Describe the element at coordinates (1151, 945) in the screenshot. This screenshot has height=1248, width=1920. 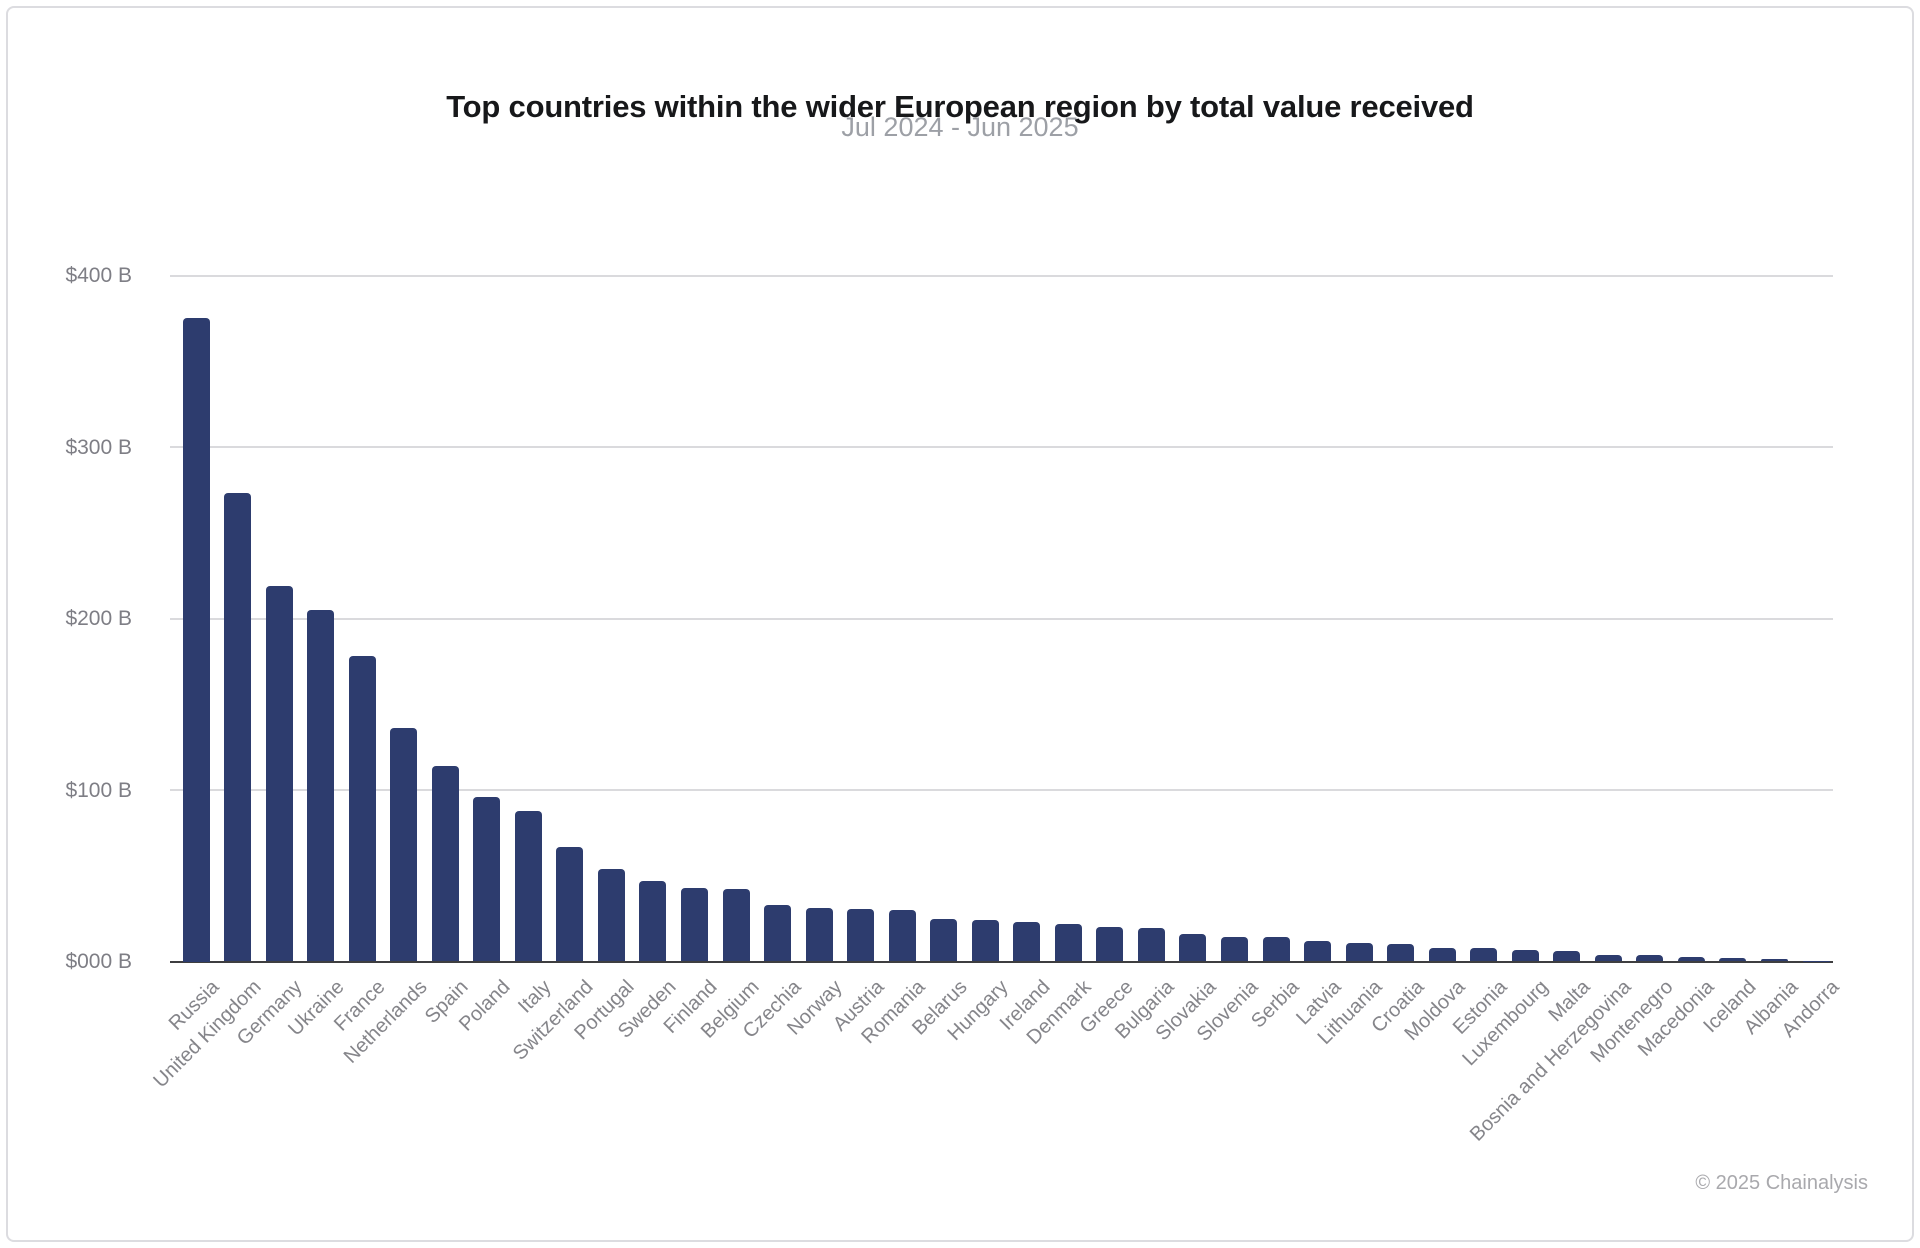
I see `bar-bulgaria` at that location.